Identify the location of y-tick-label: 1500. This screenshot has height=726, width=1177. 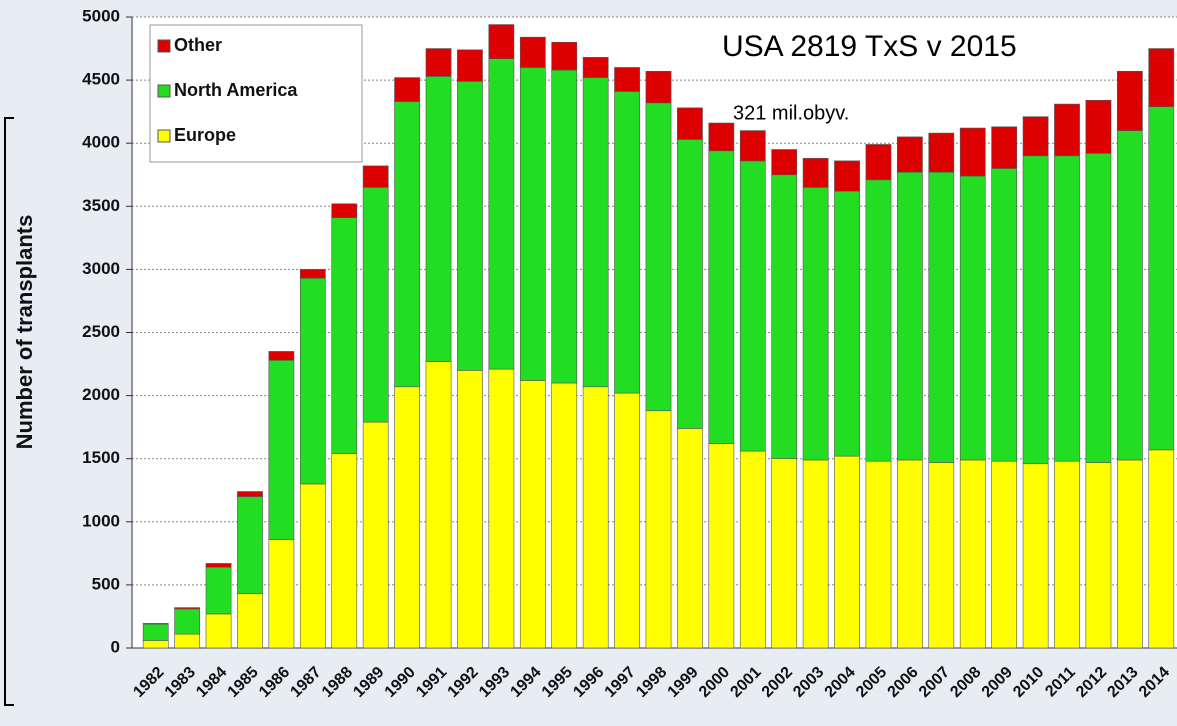
(101, 457).